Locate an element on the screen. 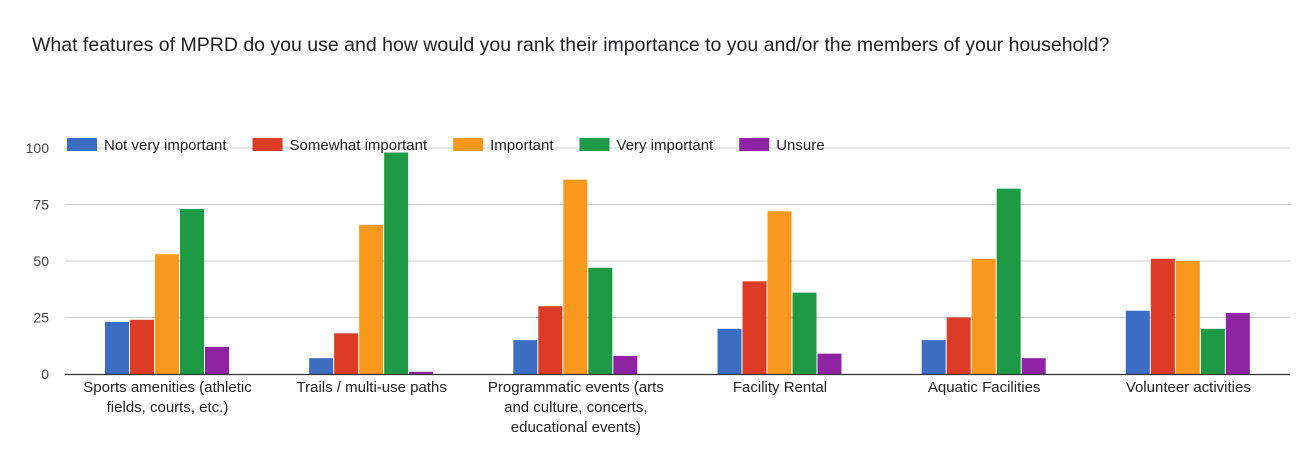 This screenshot has width=1303, height=471. y-tick-label: 100 is located at coordinates (38, 148).